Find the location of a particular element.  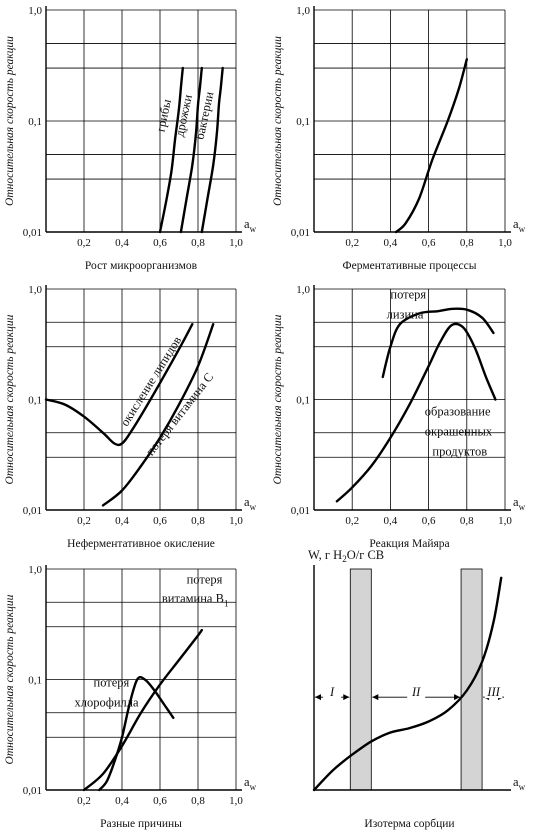

annotation-chlorophyll: потеря is located at coordinates (112, 683).